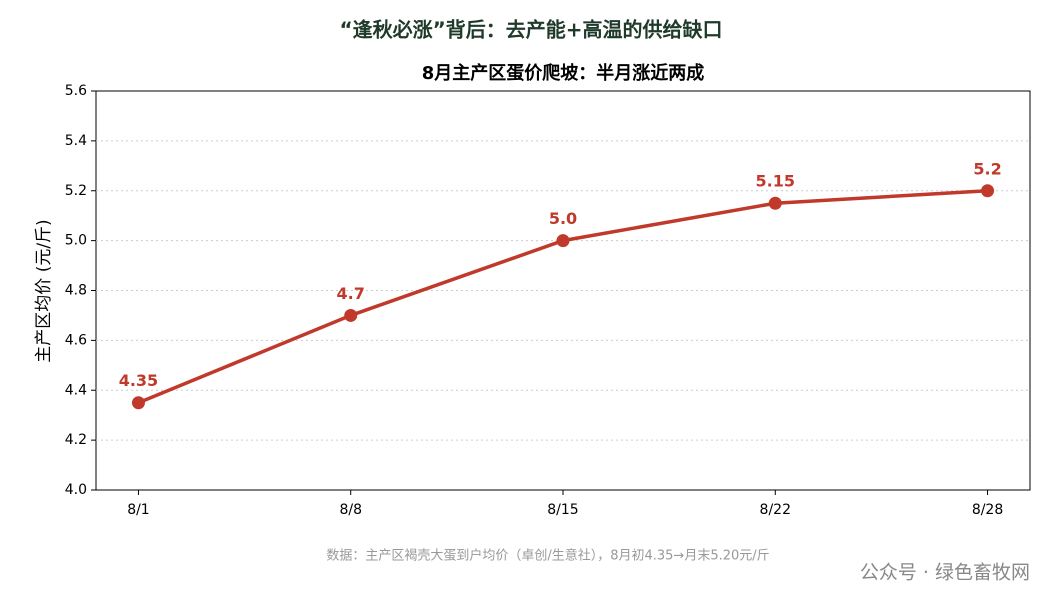 The width and height of the screenshot is (1062, 613). Describe the element at coordinates (76, 490) in the screenshot. I see `y-tick-label: 4.0` at that location.